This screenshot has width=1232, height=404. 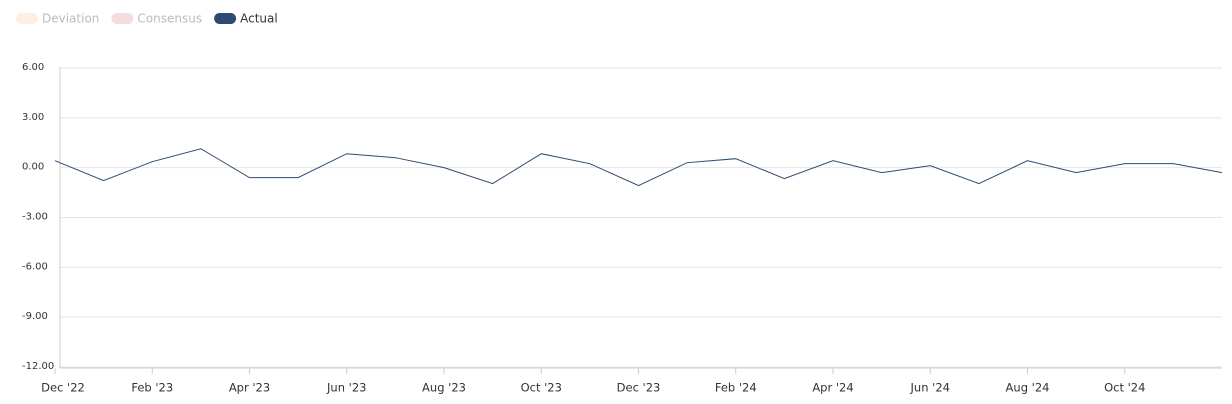 What do you see at coordinates (70, 19) in the screenshot?
I see `legend-label: Deviation` at bounding box center [70, 19].